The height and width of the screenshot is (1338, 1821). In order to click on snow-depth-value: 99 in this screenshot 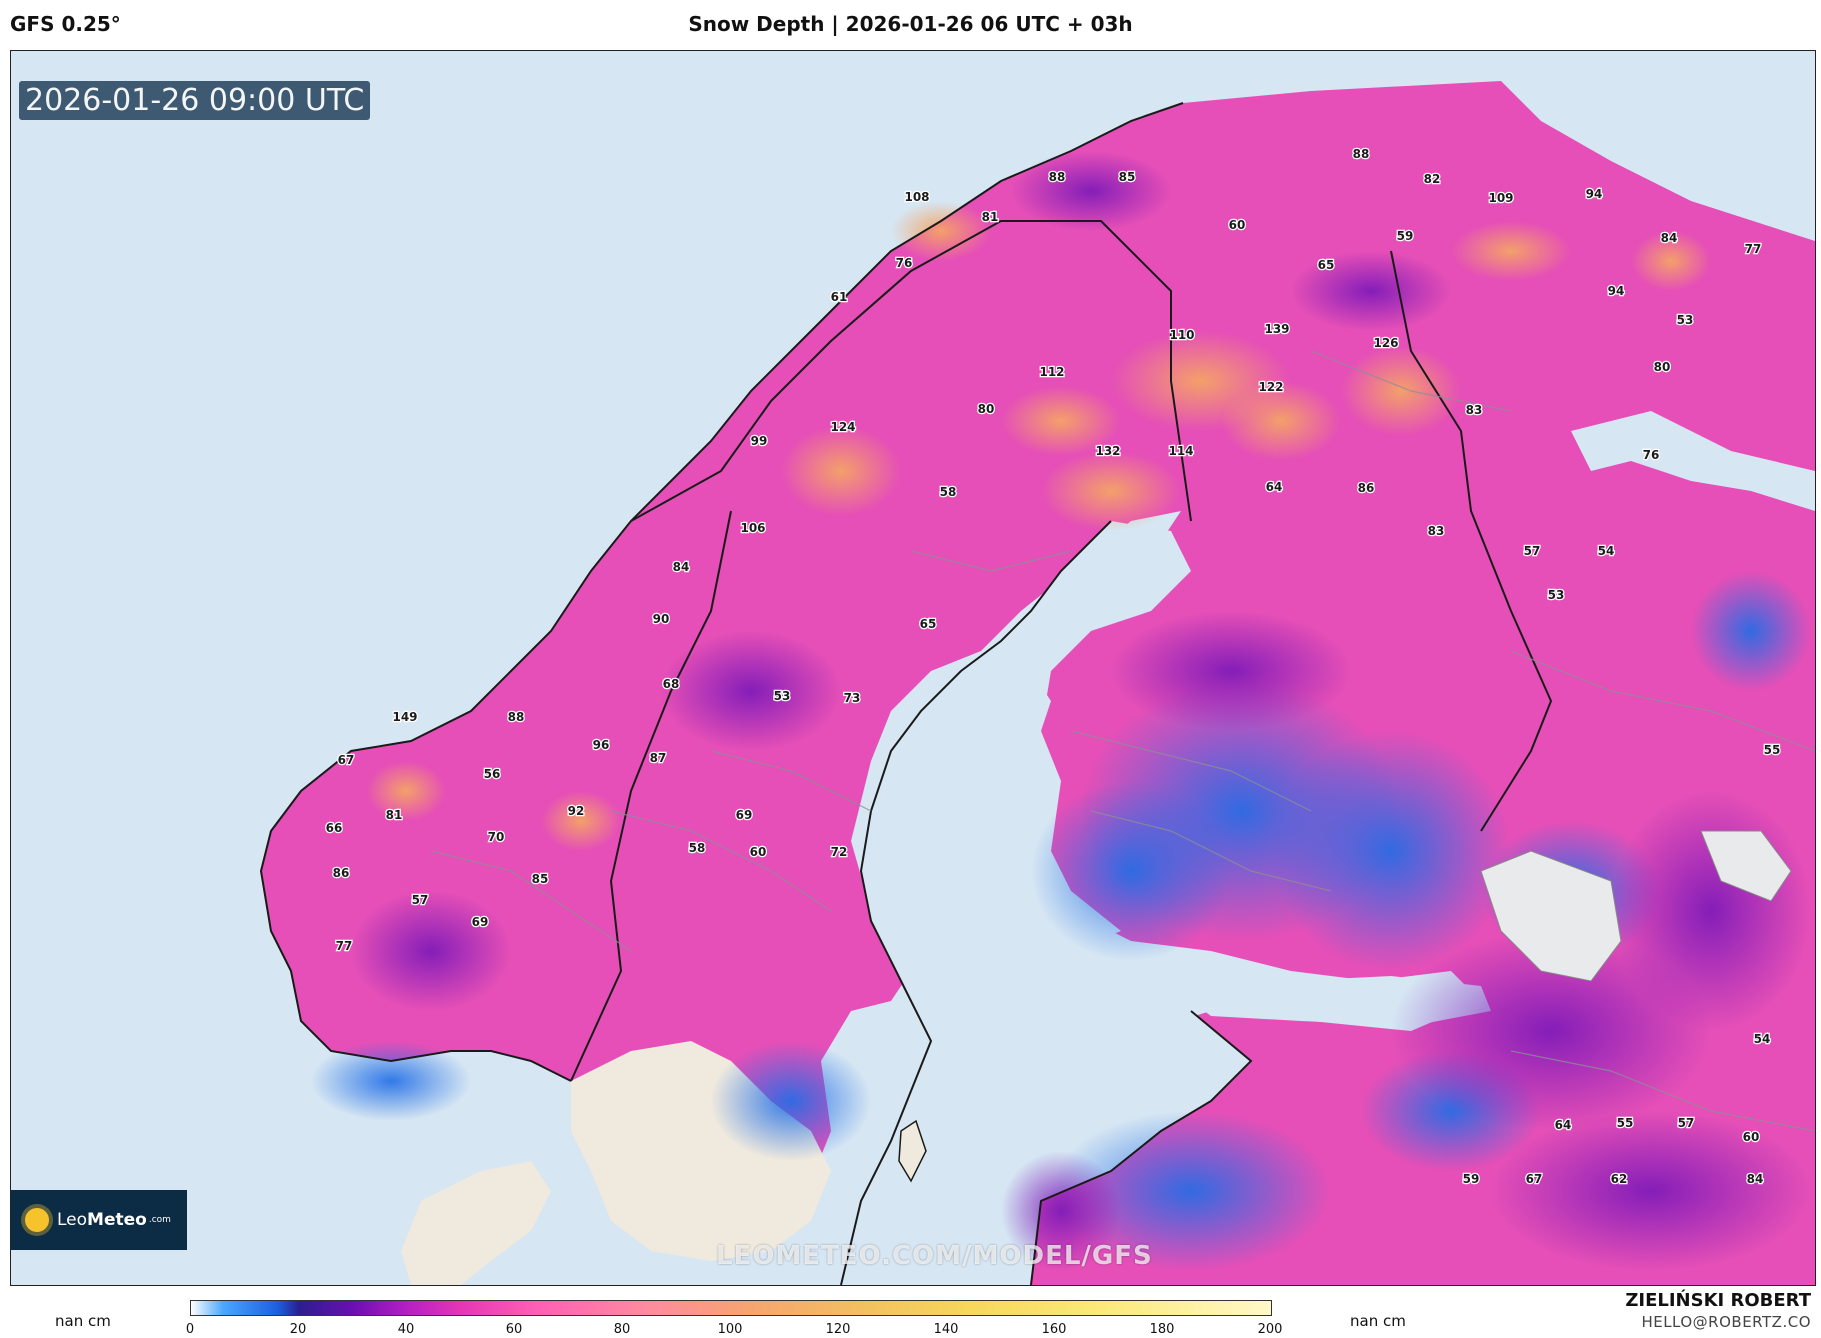, I will do `click(759, 441)`.